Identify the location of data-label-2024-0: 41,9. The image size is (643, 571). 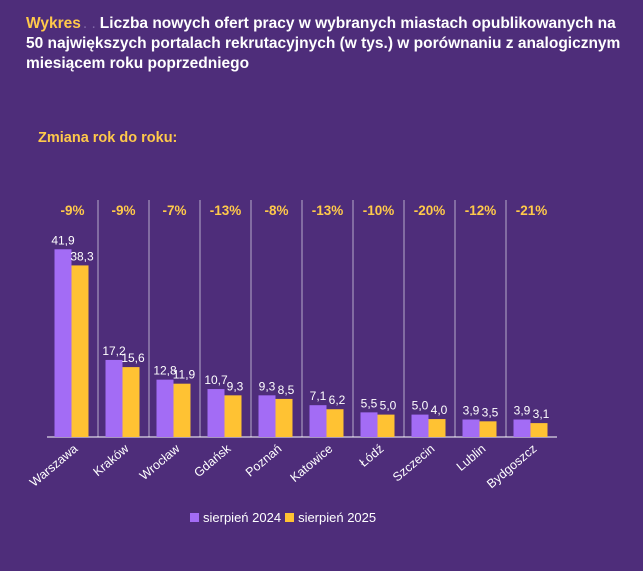
(63, 240).